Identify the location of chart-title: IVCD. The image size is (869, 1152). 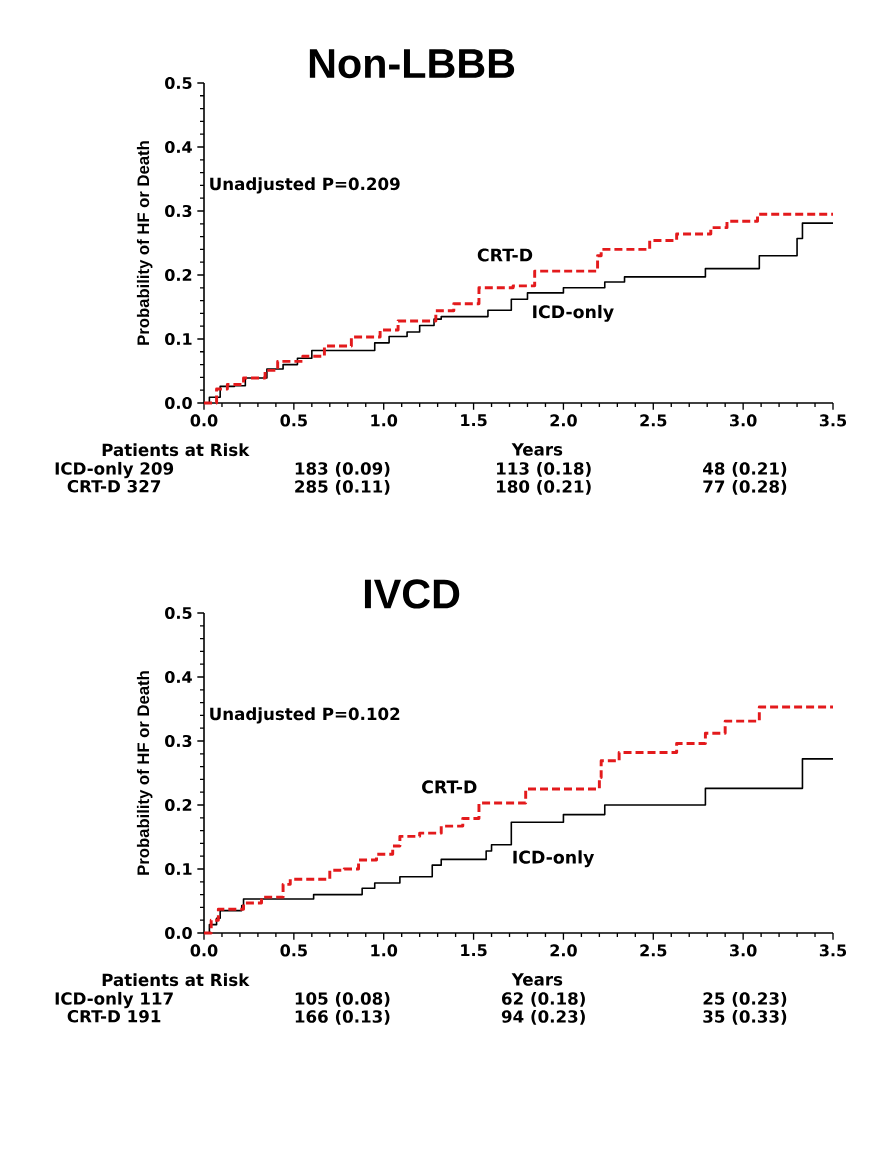
(412, 594).